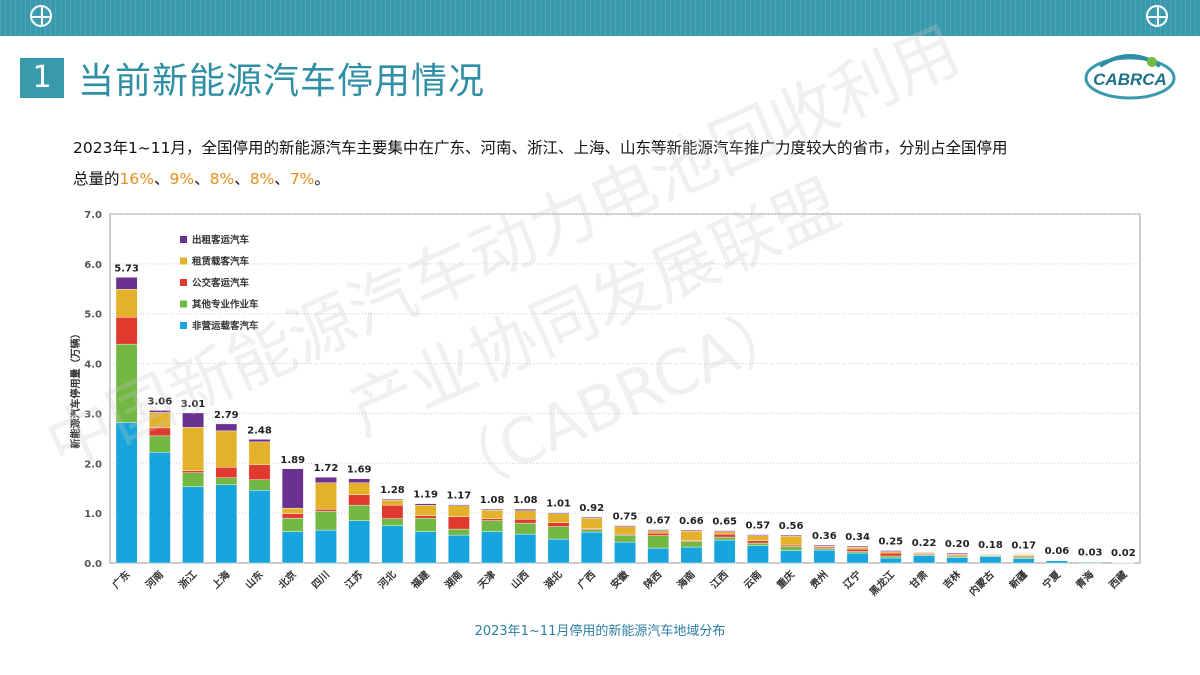  Describe the element at coordinates (1017, 579) in the screenshot. I see `x-tick-label: 新疆` at that location.